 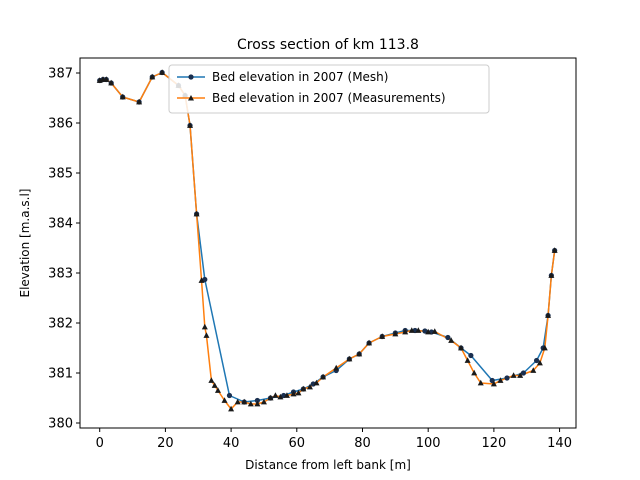 What do you see at coordinates (100, 443) in the screenshot?
I see `x-tick-label-0: 0` at bounding box center [100, 443].